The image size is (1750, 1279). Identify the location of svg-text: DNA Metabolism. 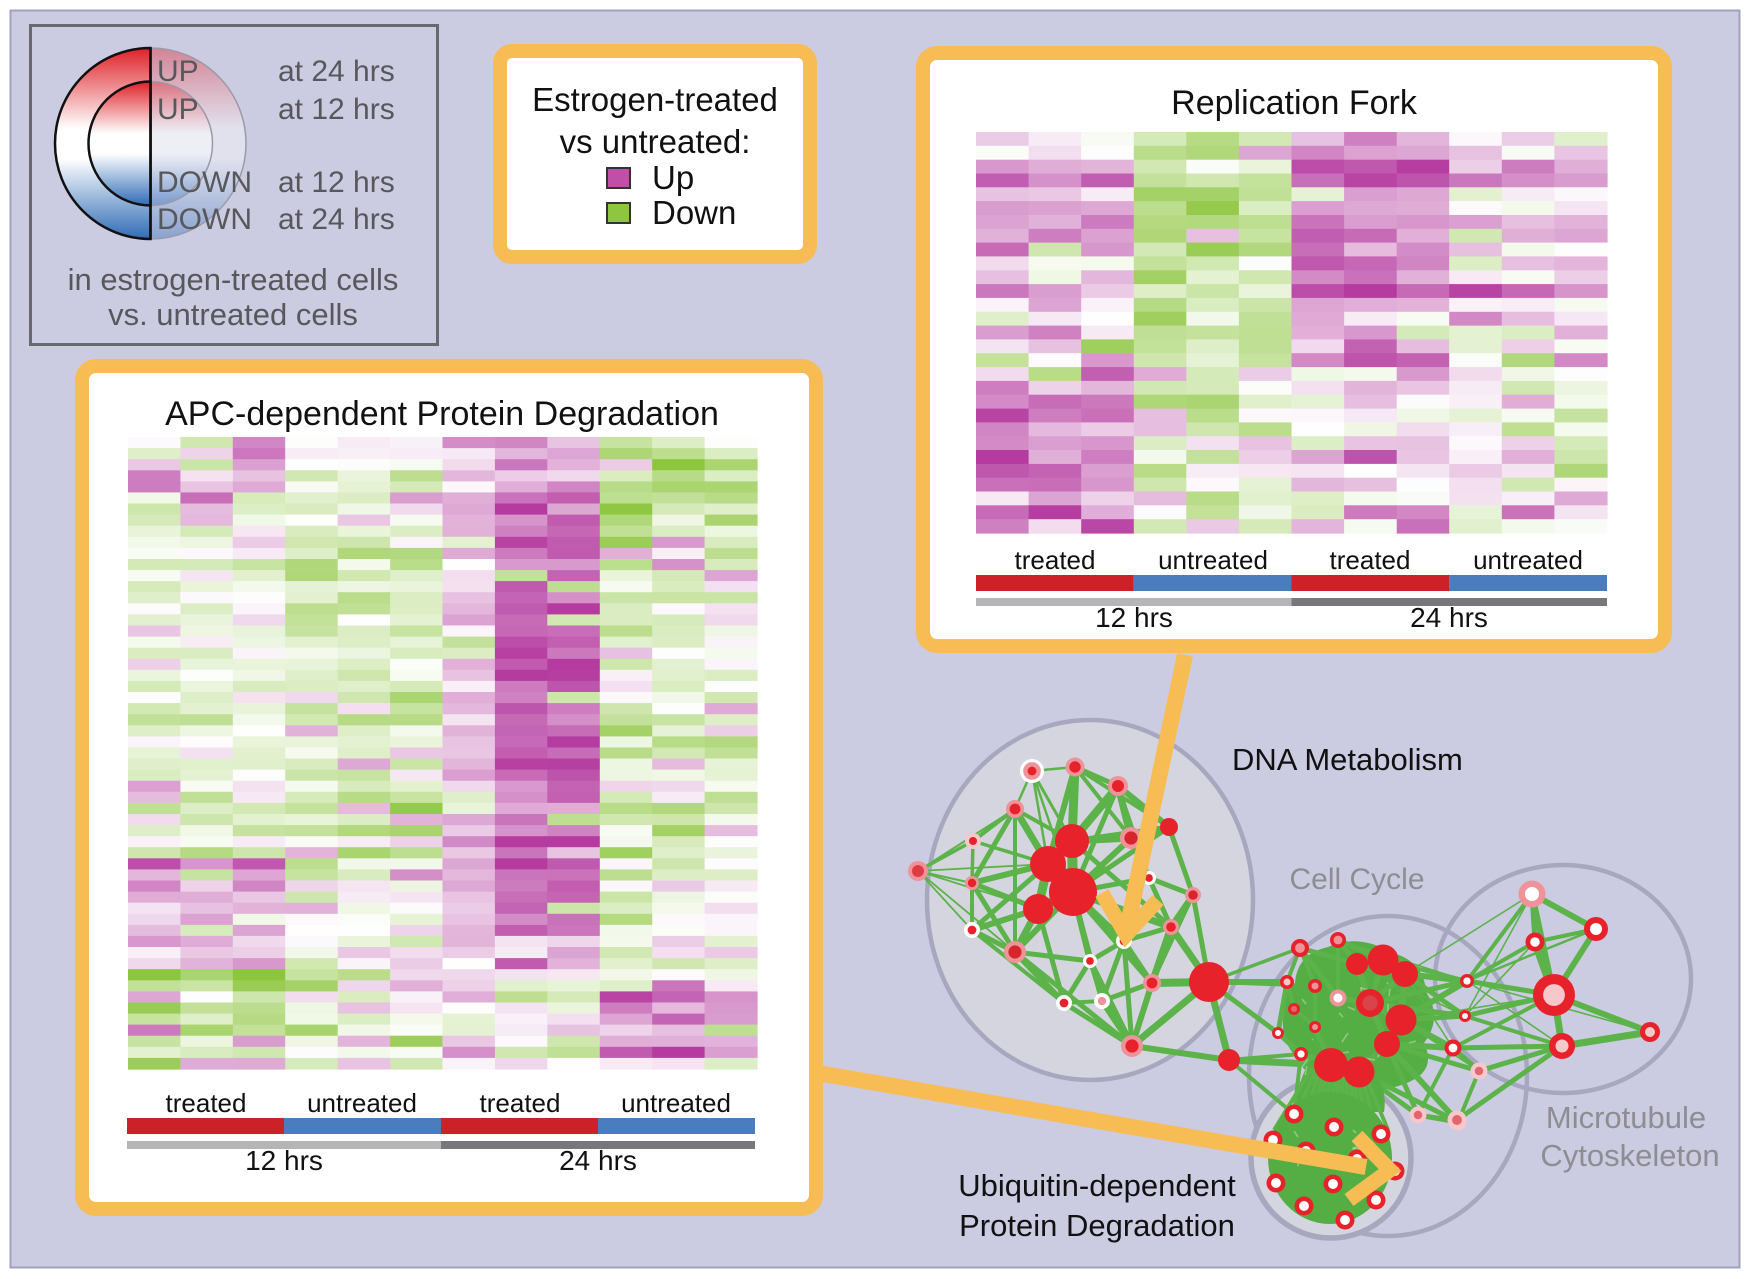
(1347, 759).